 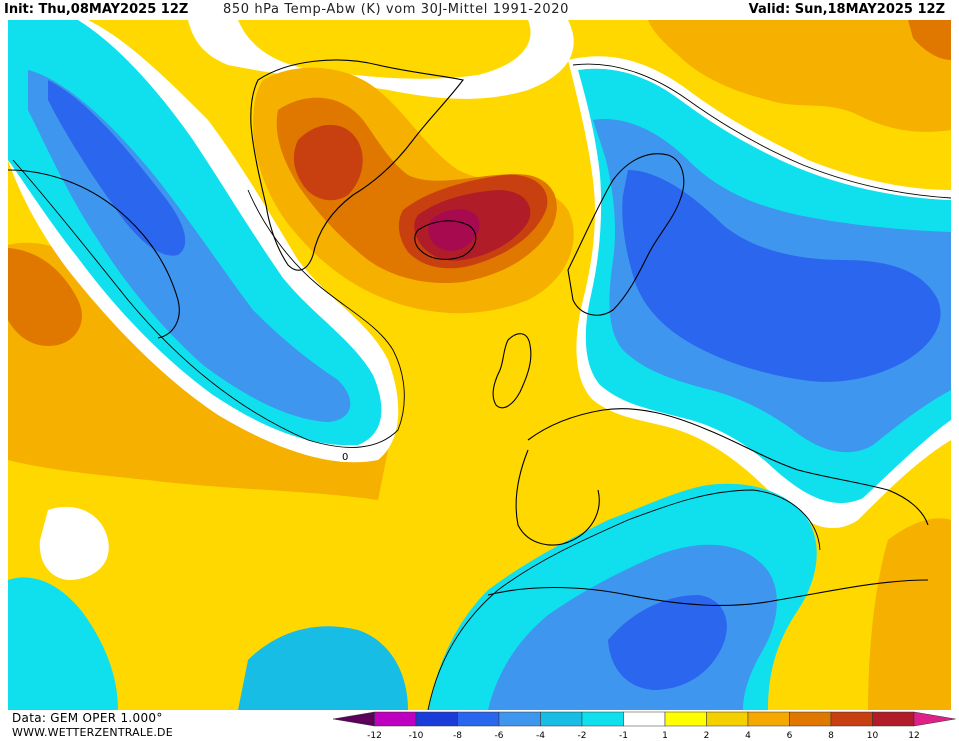 What do you see at coordinates (665, 736) in the screenshot?
I see `legend-tick-label: 1` at bounding box center [665, 736].